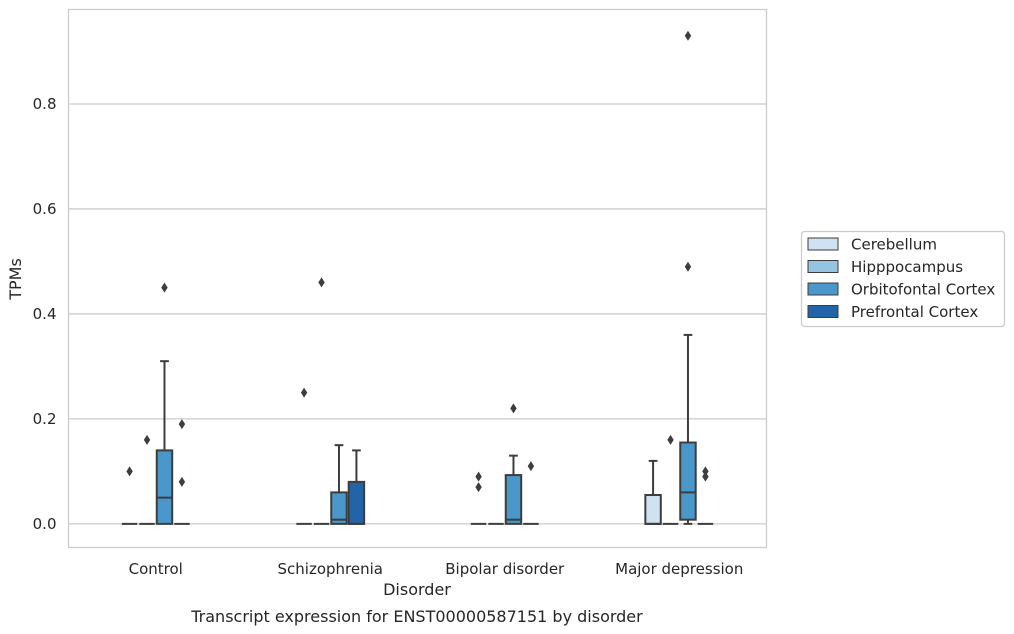 The height and width of the screenshot is (634, 1014). Describe the element at coordinates (894, 245) in the screenshot. I see `legend-label: Cerebellum` at that location.